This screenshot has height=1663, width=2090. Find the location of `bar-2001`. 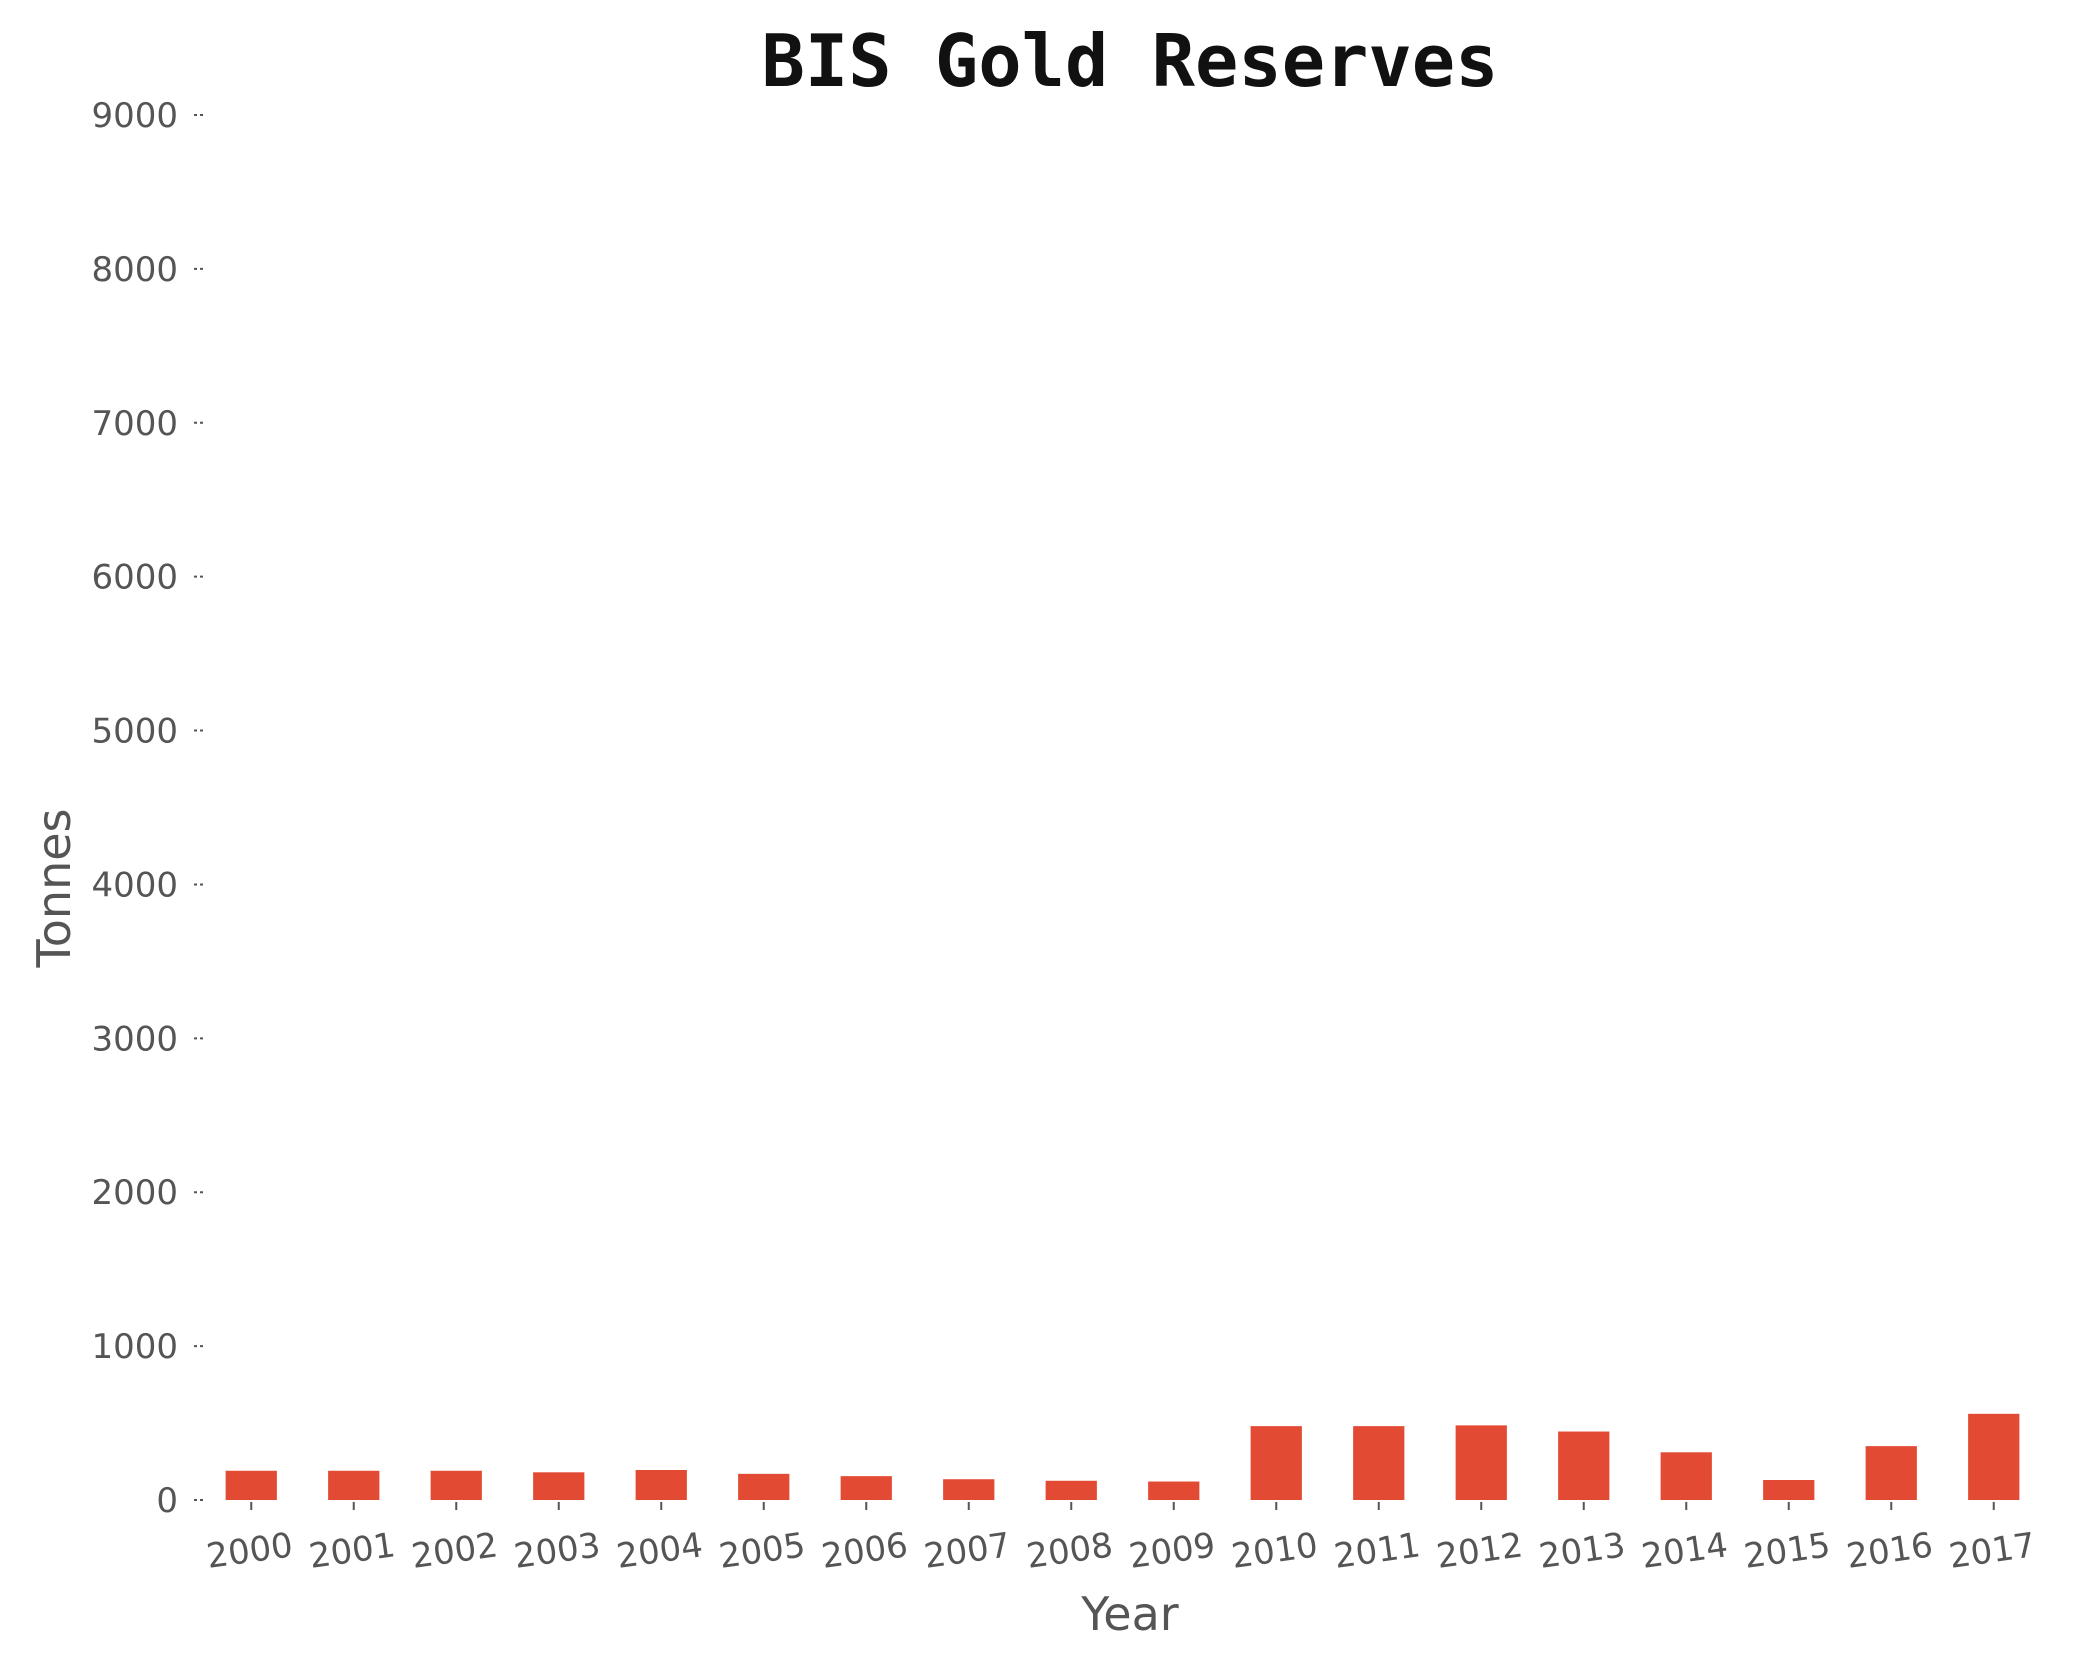

bar-2001 is located at coordinates (354, 1485).